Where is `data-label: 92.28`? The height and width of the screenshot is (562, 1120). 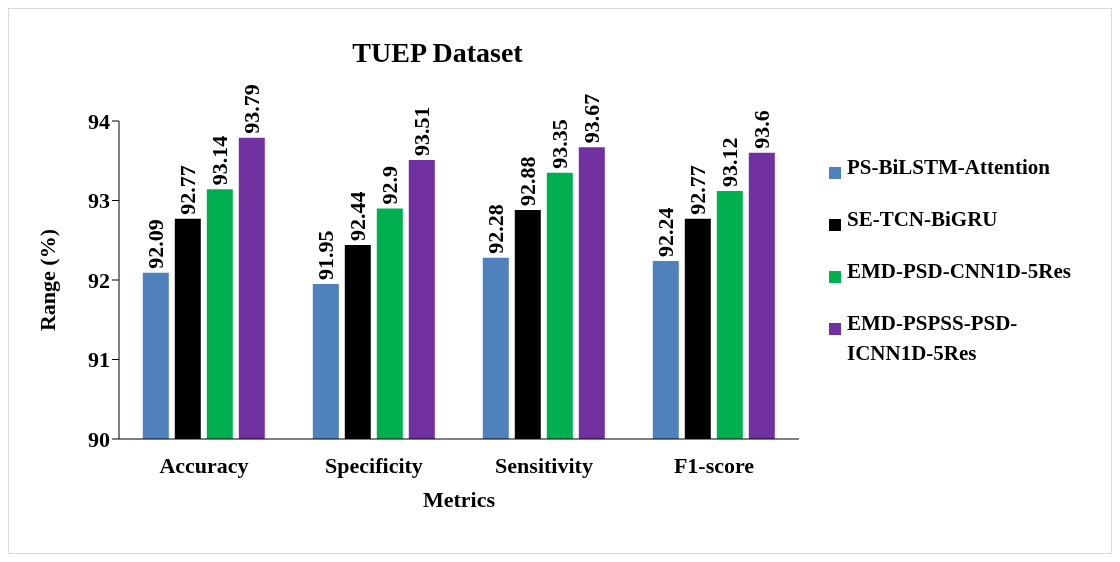
data-label: 92.28 is located at coordinates (496, 229).